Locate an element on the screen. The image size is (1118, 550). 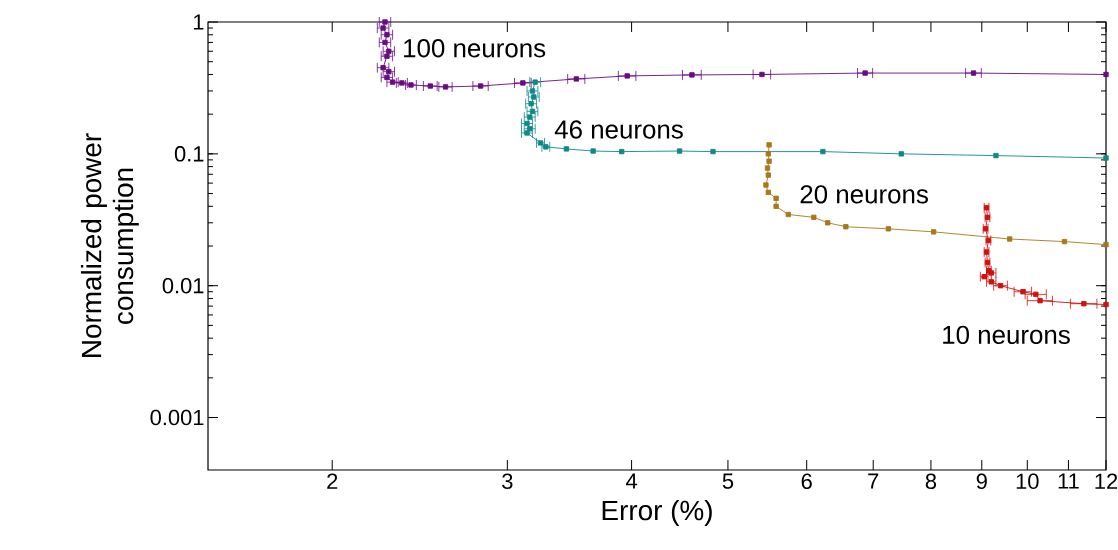
x-tick-label: 6 is located at coordinates (806, 481).